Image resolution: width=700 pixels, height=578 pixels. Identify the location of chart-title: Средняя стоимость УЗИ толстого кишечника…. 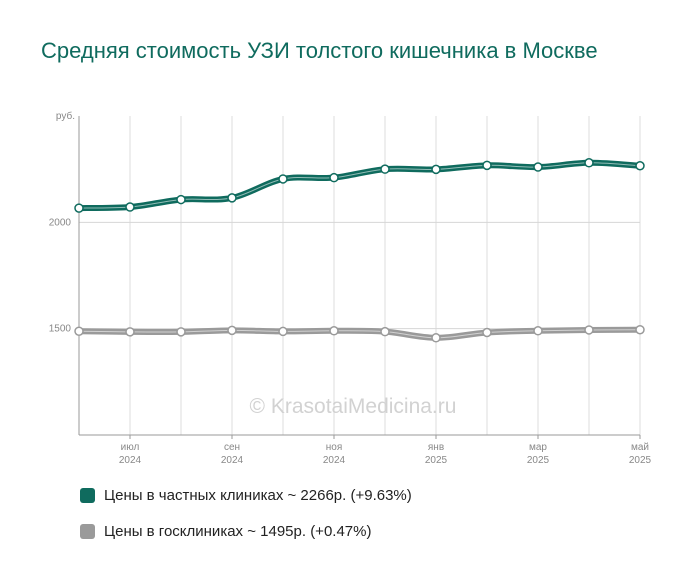
(319, 50).